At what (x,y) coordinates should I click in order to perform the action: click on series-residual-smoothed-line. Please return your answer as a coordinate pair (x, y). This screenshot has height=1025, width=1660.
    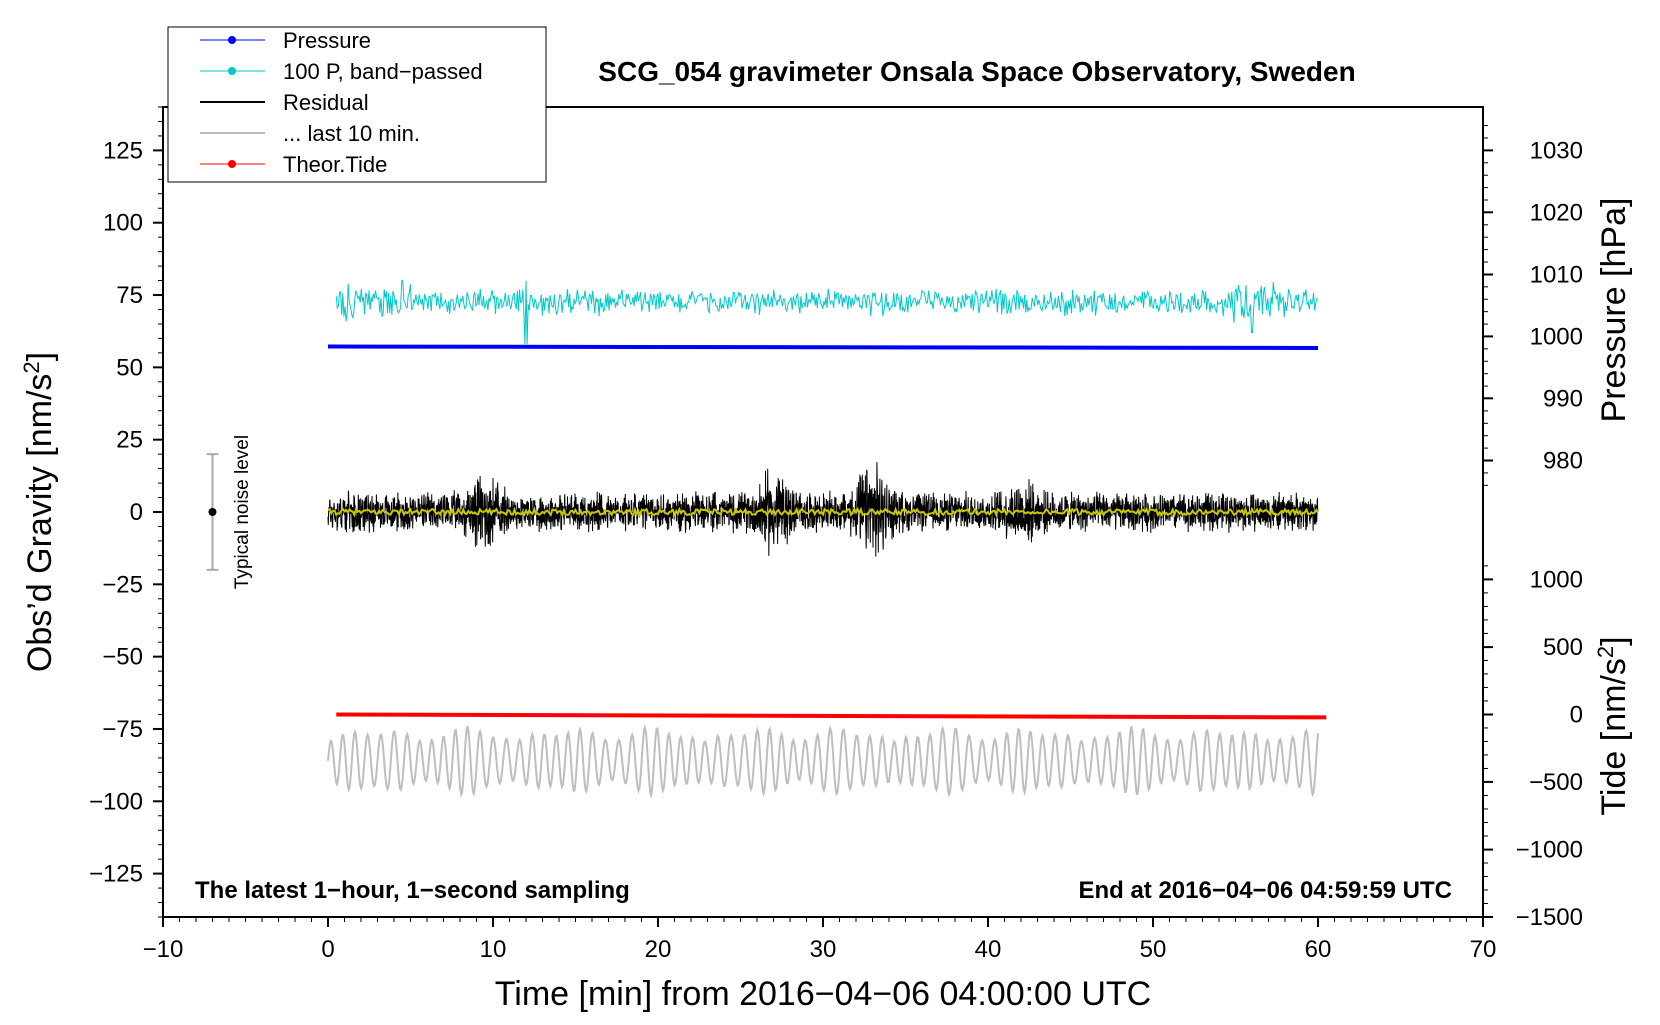
    Looking at the image, I should click on (823, 511).